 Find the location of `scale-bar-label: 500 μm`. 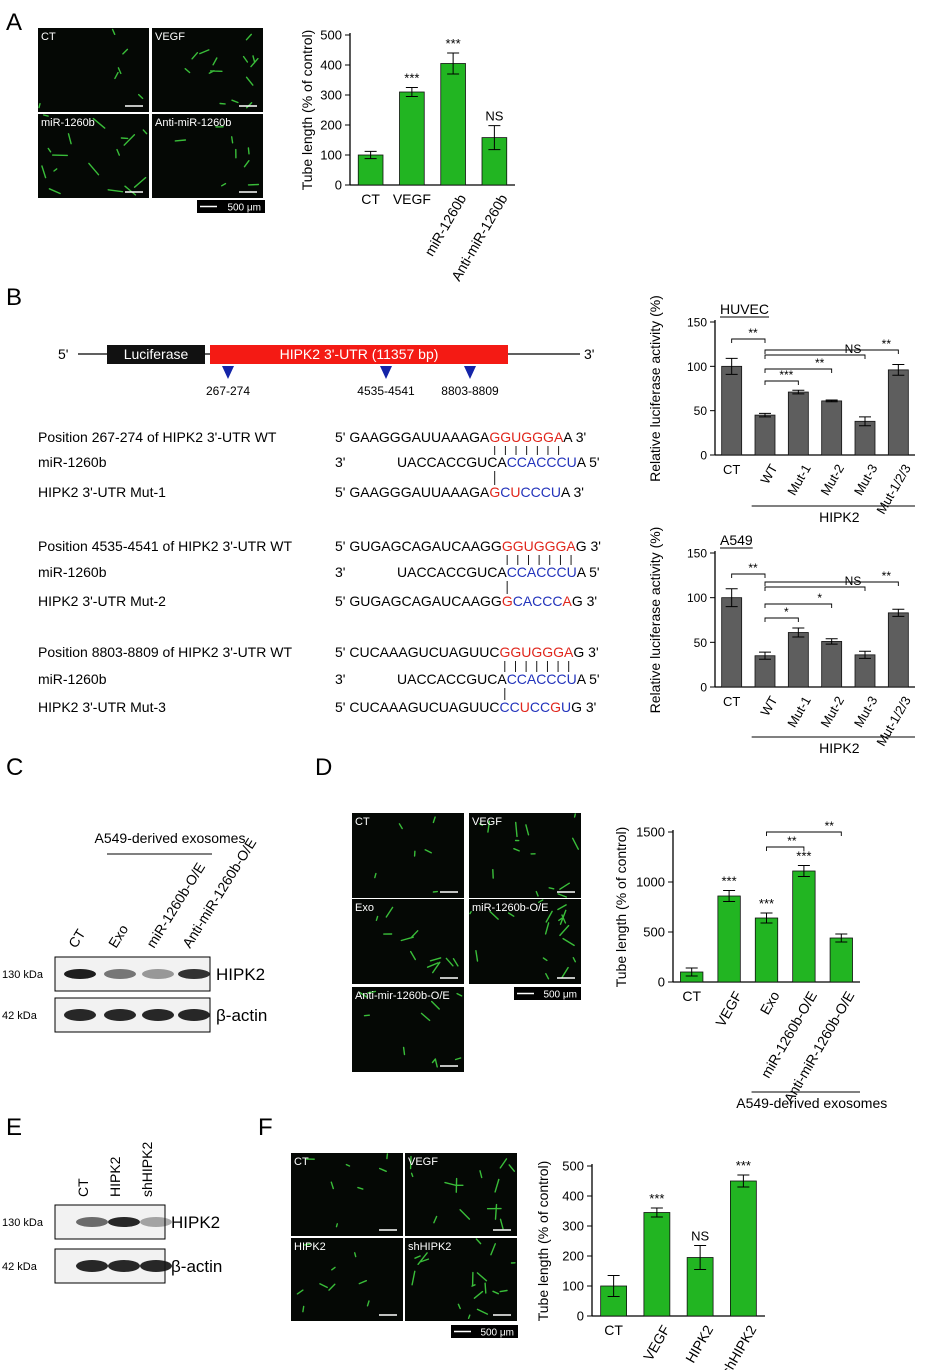

scale-bar-label: 500 μm is located at coordinates (560, 995).